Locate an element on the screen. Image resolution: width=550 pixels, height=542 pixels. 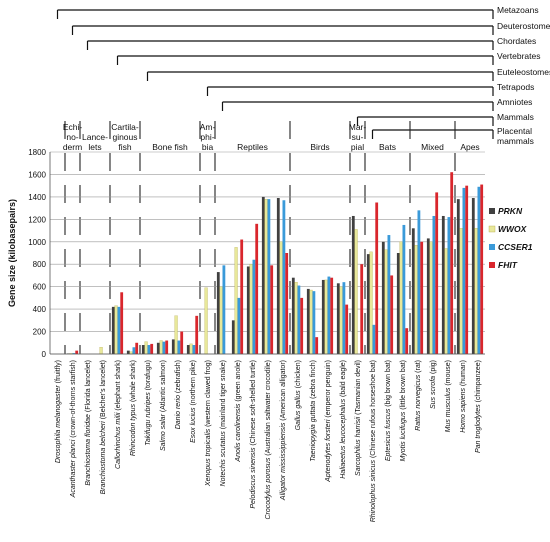
group-label: bia is located at coordinates (208, 147).